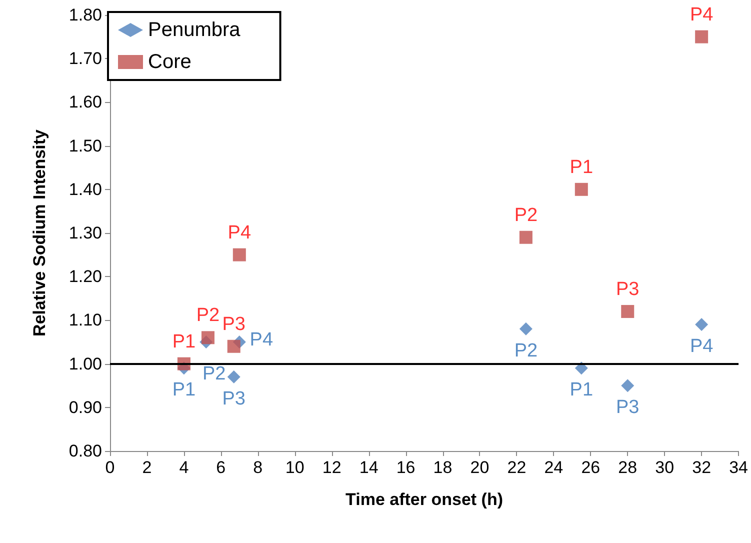 Image resolution: width=751 pixels, height=543 pixels. I want to click on y-tick-label: 1.70, so click(85, 58).